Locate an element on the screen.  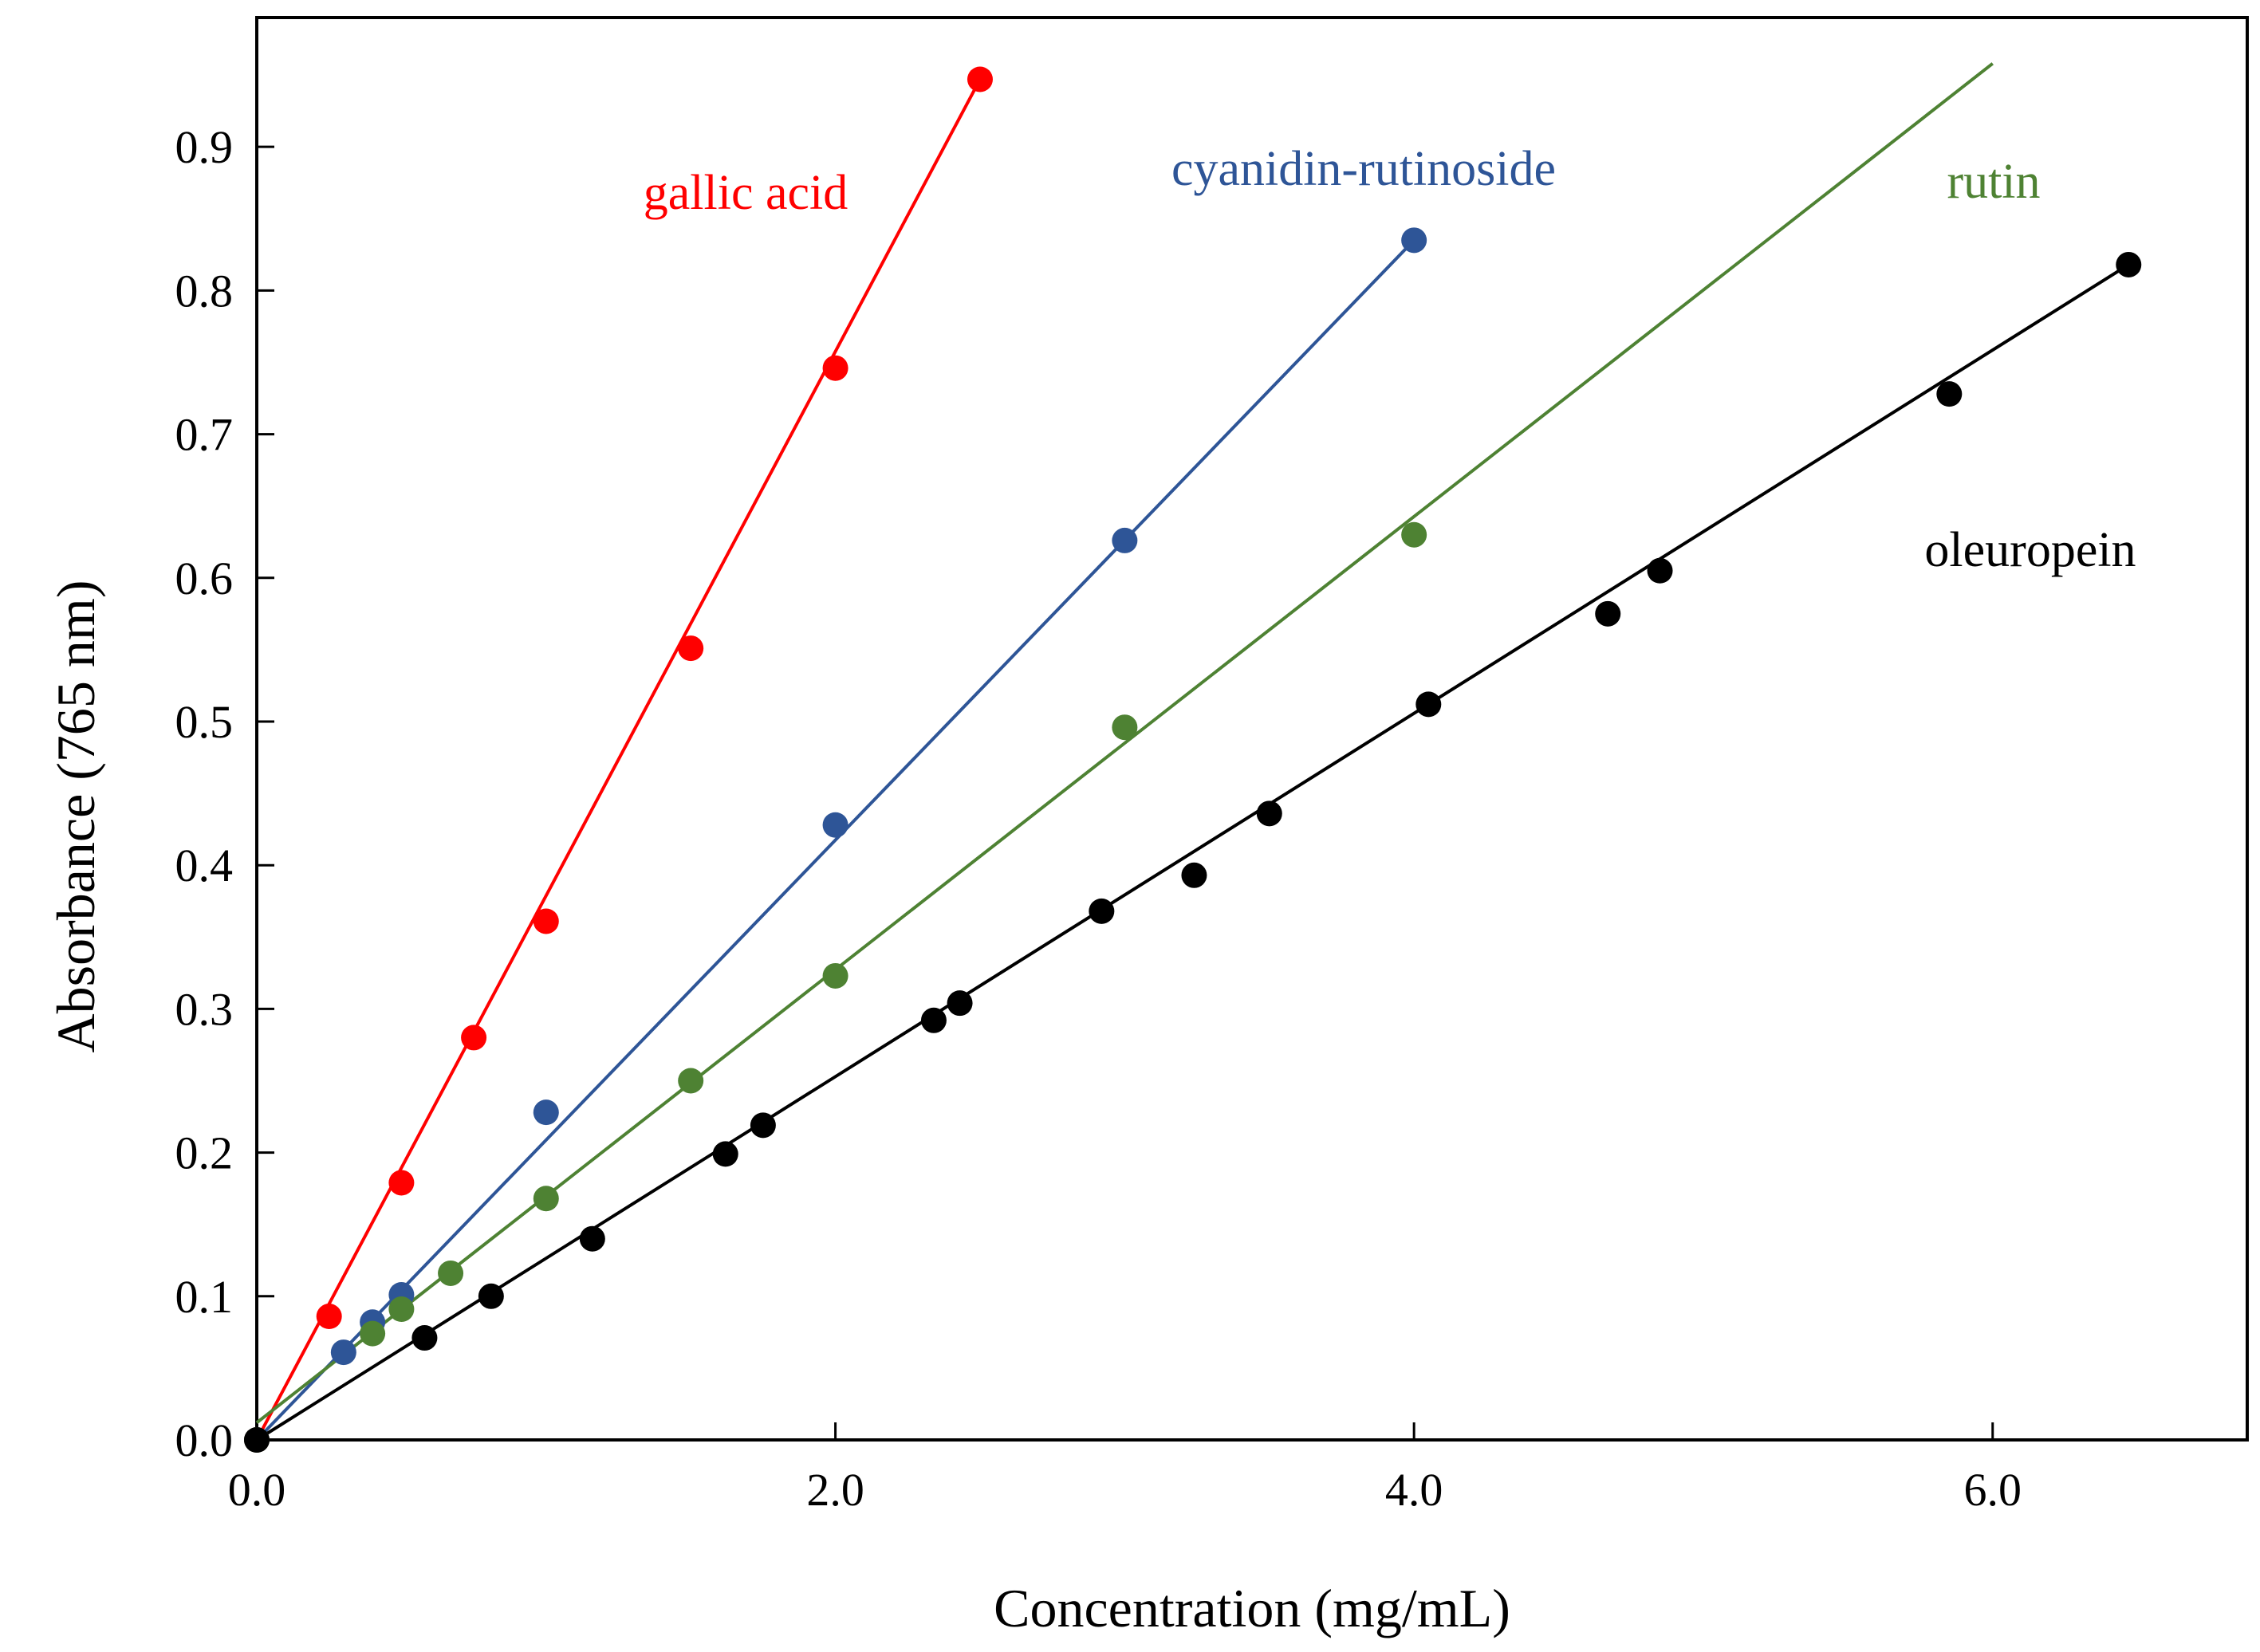
label-oleuropein: oleuropein is located at coordinates (2030, 550).